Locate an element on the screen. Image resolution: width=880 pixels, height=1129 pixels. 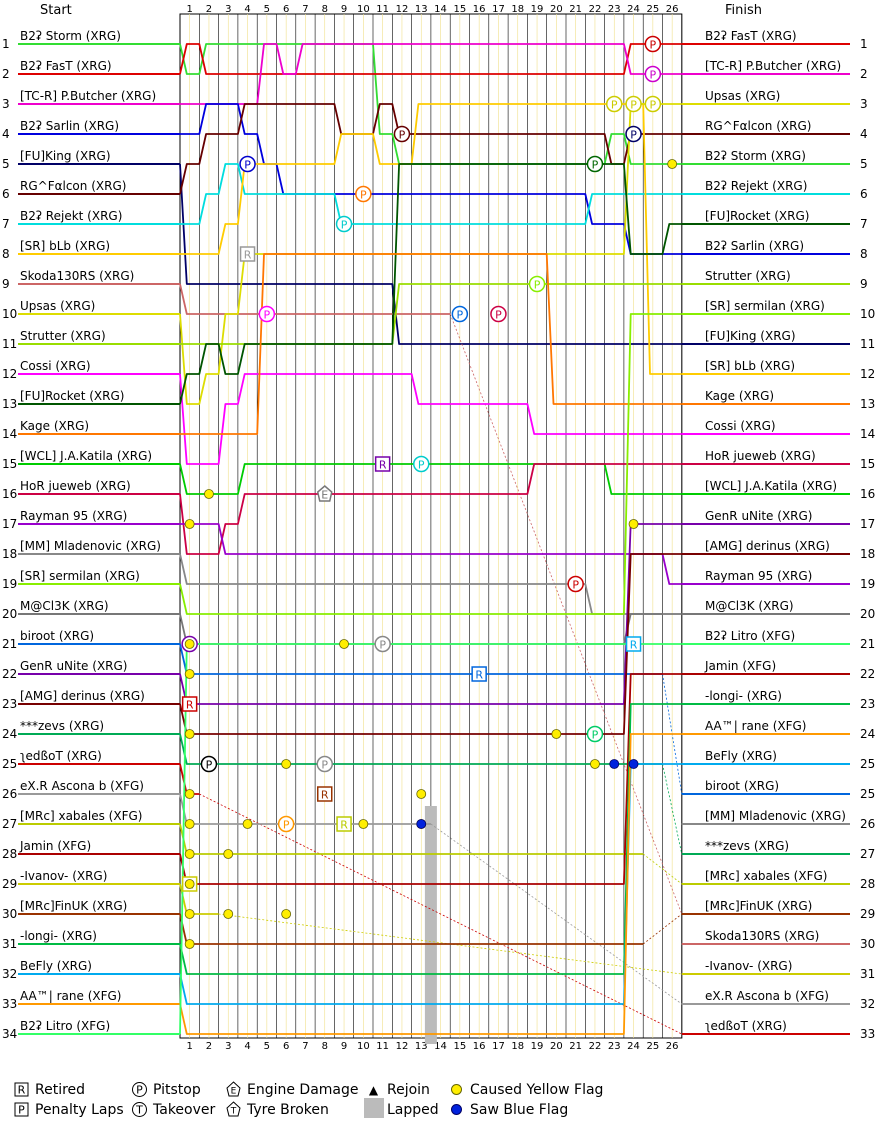
start-driver-label: ***zevs (XRG) is located at coordinates (62, 726).